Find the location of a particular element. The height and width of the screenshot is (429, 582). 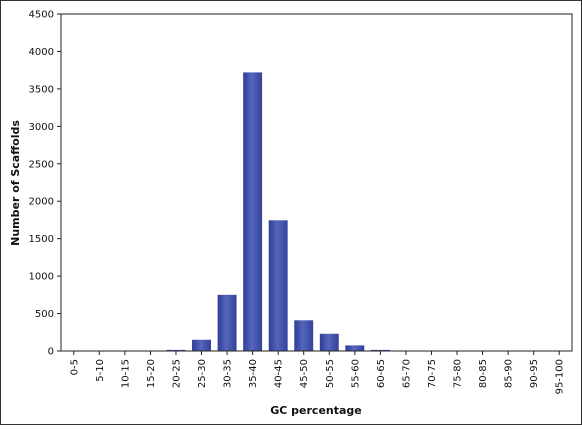

x-tick-label: 50-55 is located at coordinates (330, 373).